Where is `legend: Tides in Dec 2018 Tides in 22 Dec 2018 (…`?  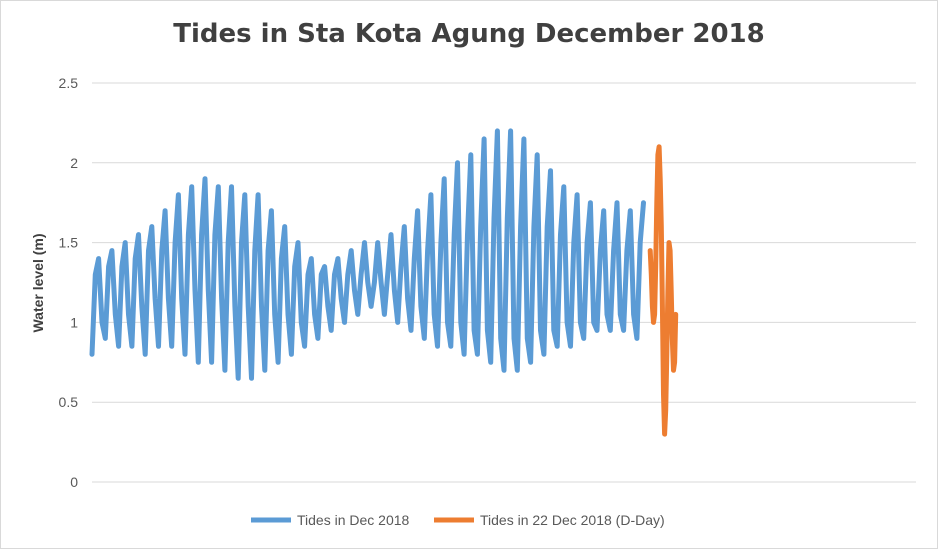
legend: Tides in Dec 2018 Tides in 22 Dec 2018 (… is located at coordinates (458, 520).